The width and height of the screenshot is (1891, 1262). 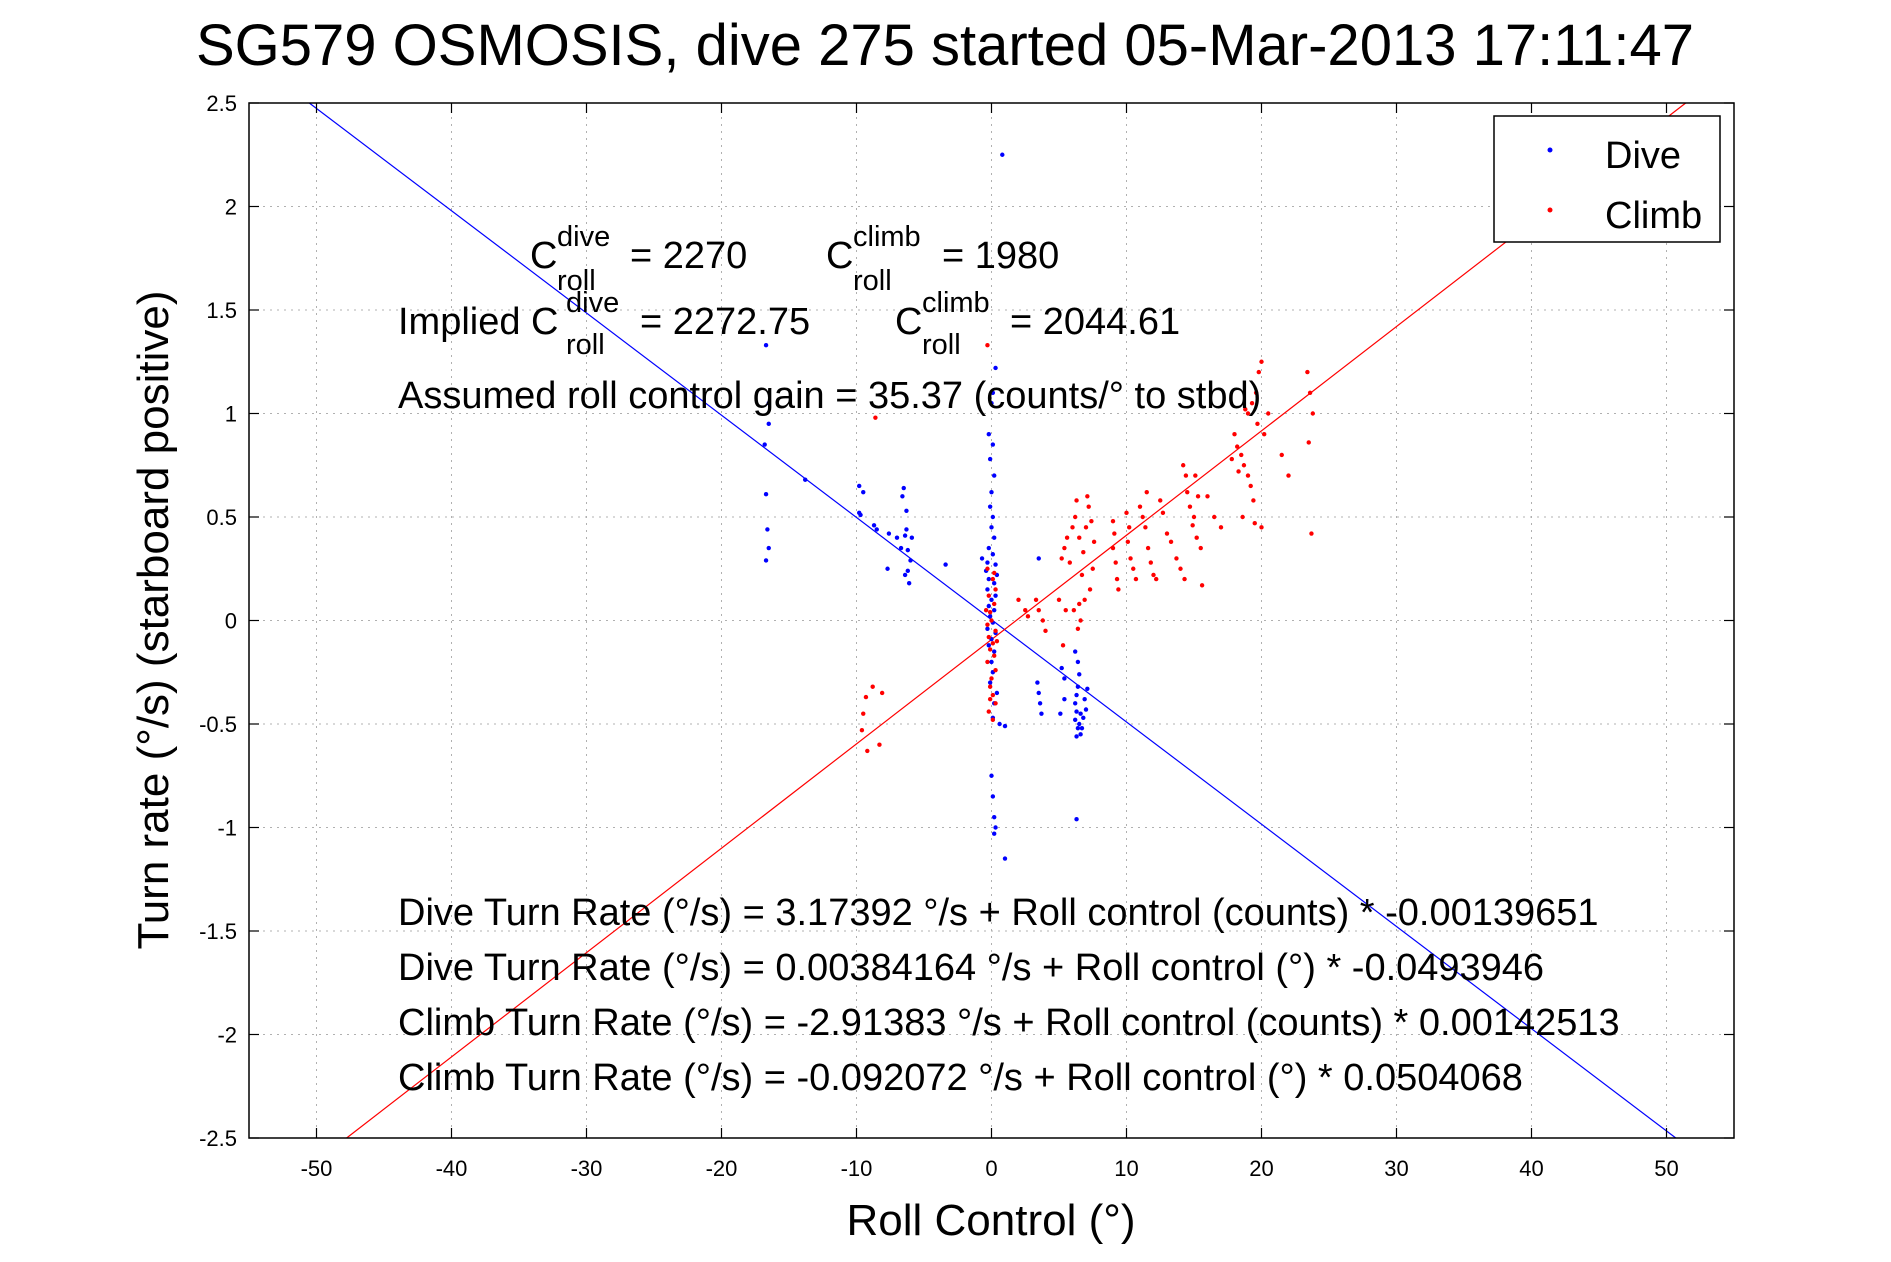 I want to click on x-tick-label: -10, so click(x=857, y=1168).